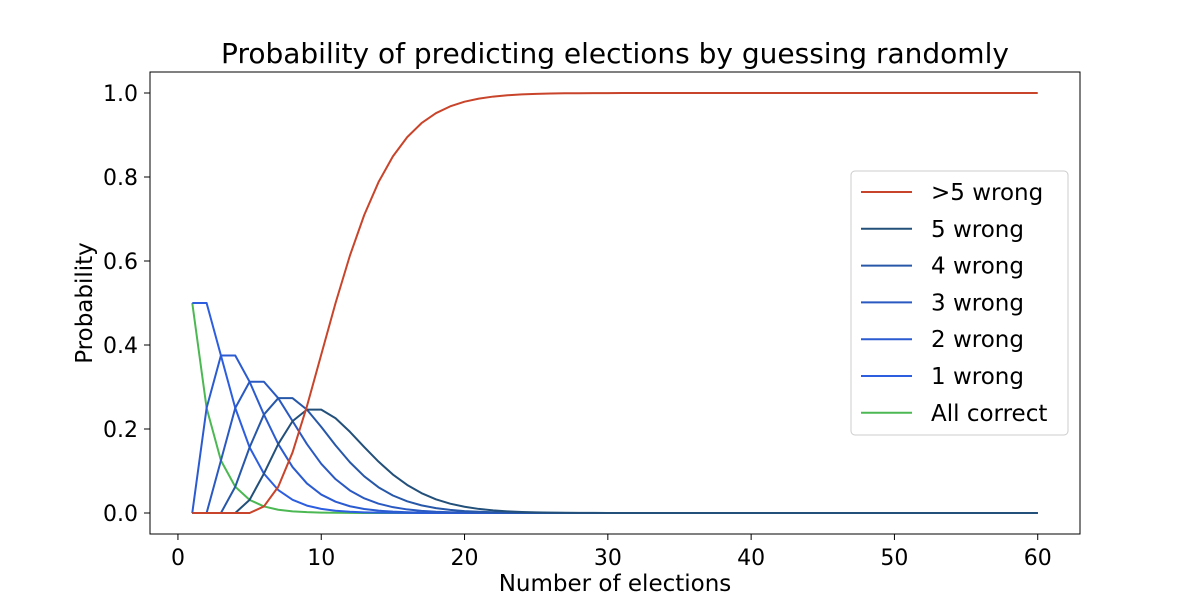 Image resolution: width=1200 pixels, height=600 pixels. I want to click on legend-label: 3 wrong, so click(977, 303).